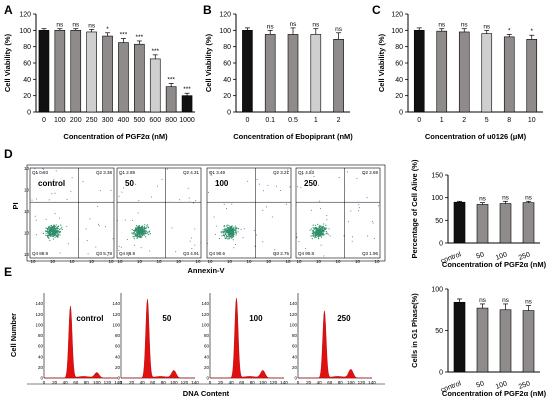 Image resolution: width=550 pixels, height=401 pixels. What do you see at coordinates (459, 222) in the screenshot?
I see `bar-control` at bounding box center [459, 222].